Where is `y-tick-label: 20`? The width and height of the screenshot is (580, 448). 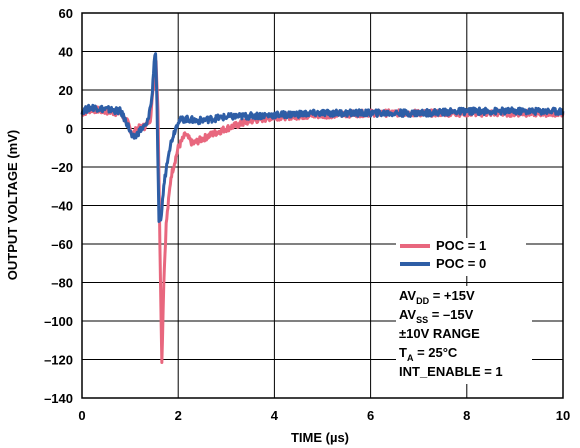 y-tick-label: 20 is located at coordinates (66, 90).